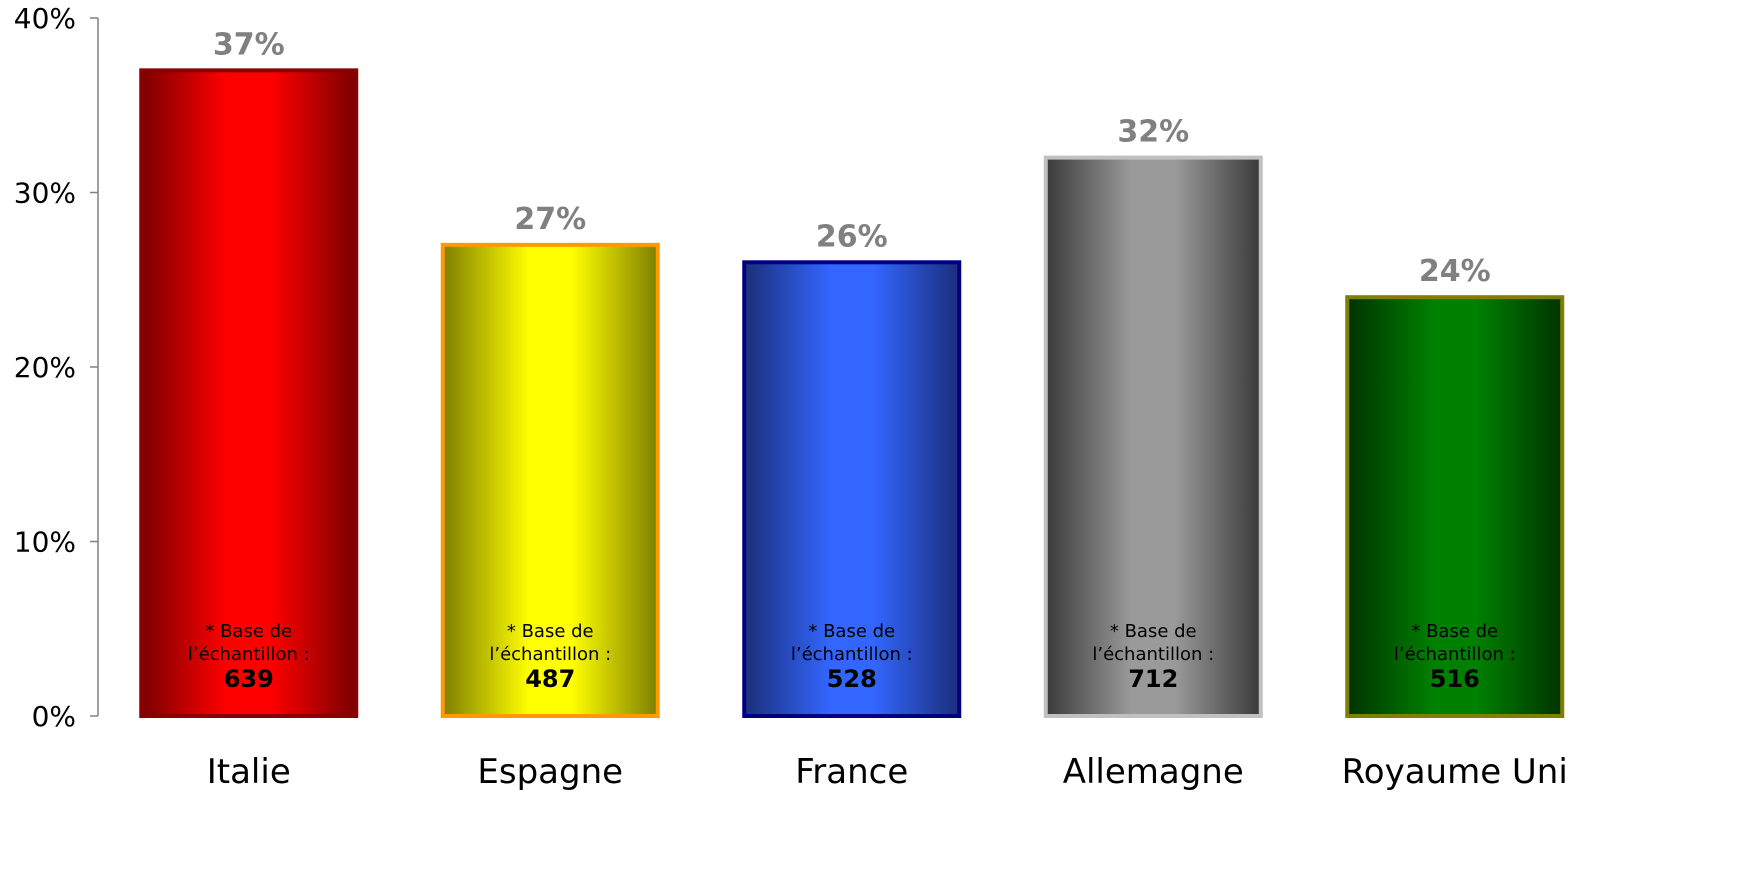 This screenshot has height=885, width=1762. Describe the element at coordinates (852, 679) in the screenshot. I see `sample-size-value: 528` at that location.